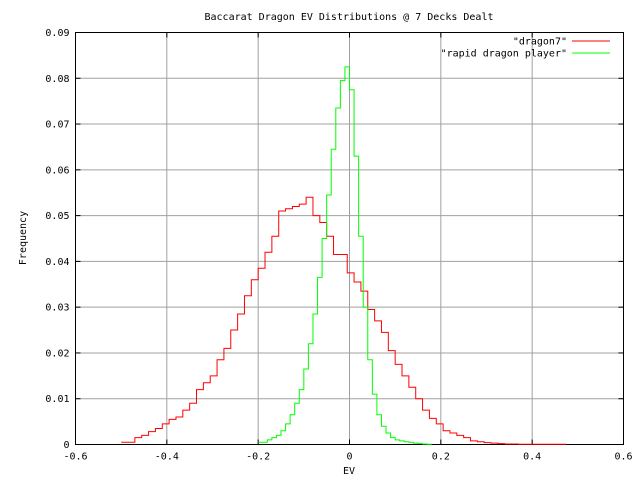  I want to click on y-tick-label: 0.02, so click(57, 353).